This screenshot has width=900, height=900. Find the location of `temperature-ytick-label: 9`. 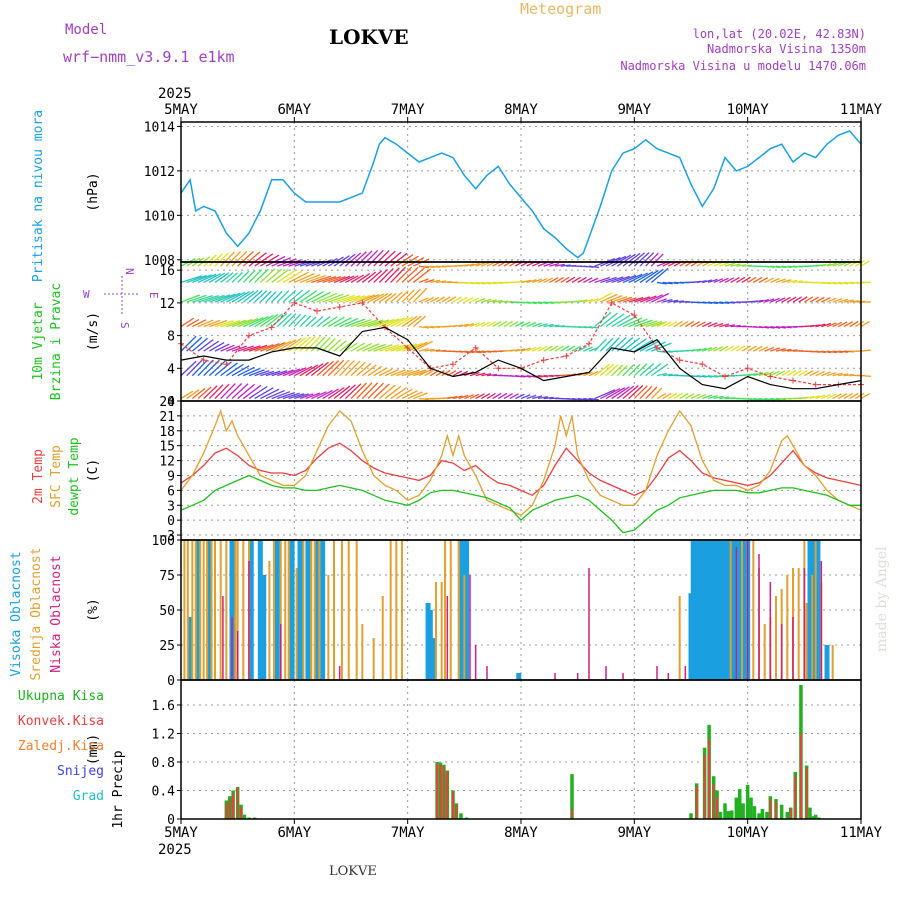

temperature-ytick-label: 9 is located at coordinates (171, 476).